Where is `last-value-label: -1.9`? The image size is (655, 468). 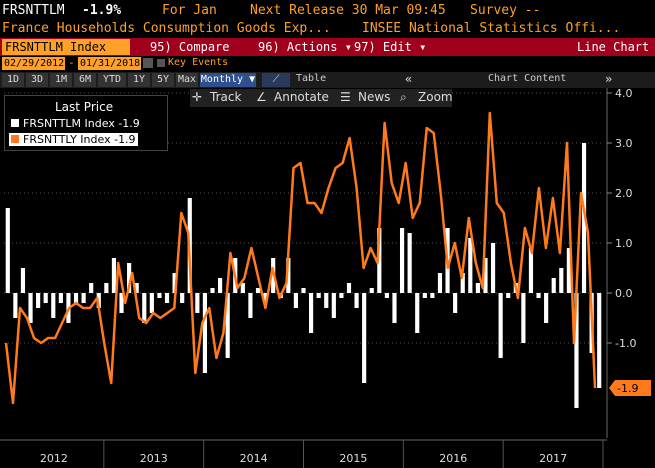
last-value-label: -1.9 is located at coordinates (627, 388).